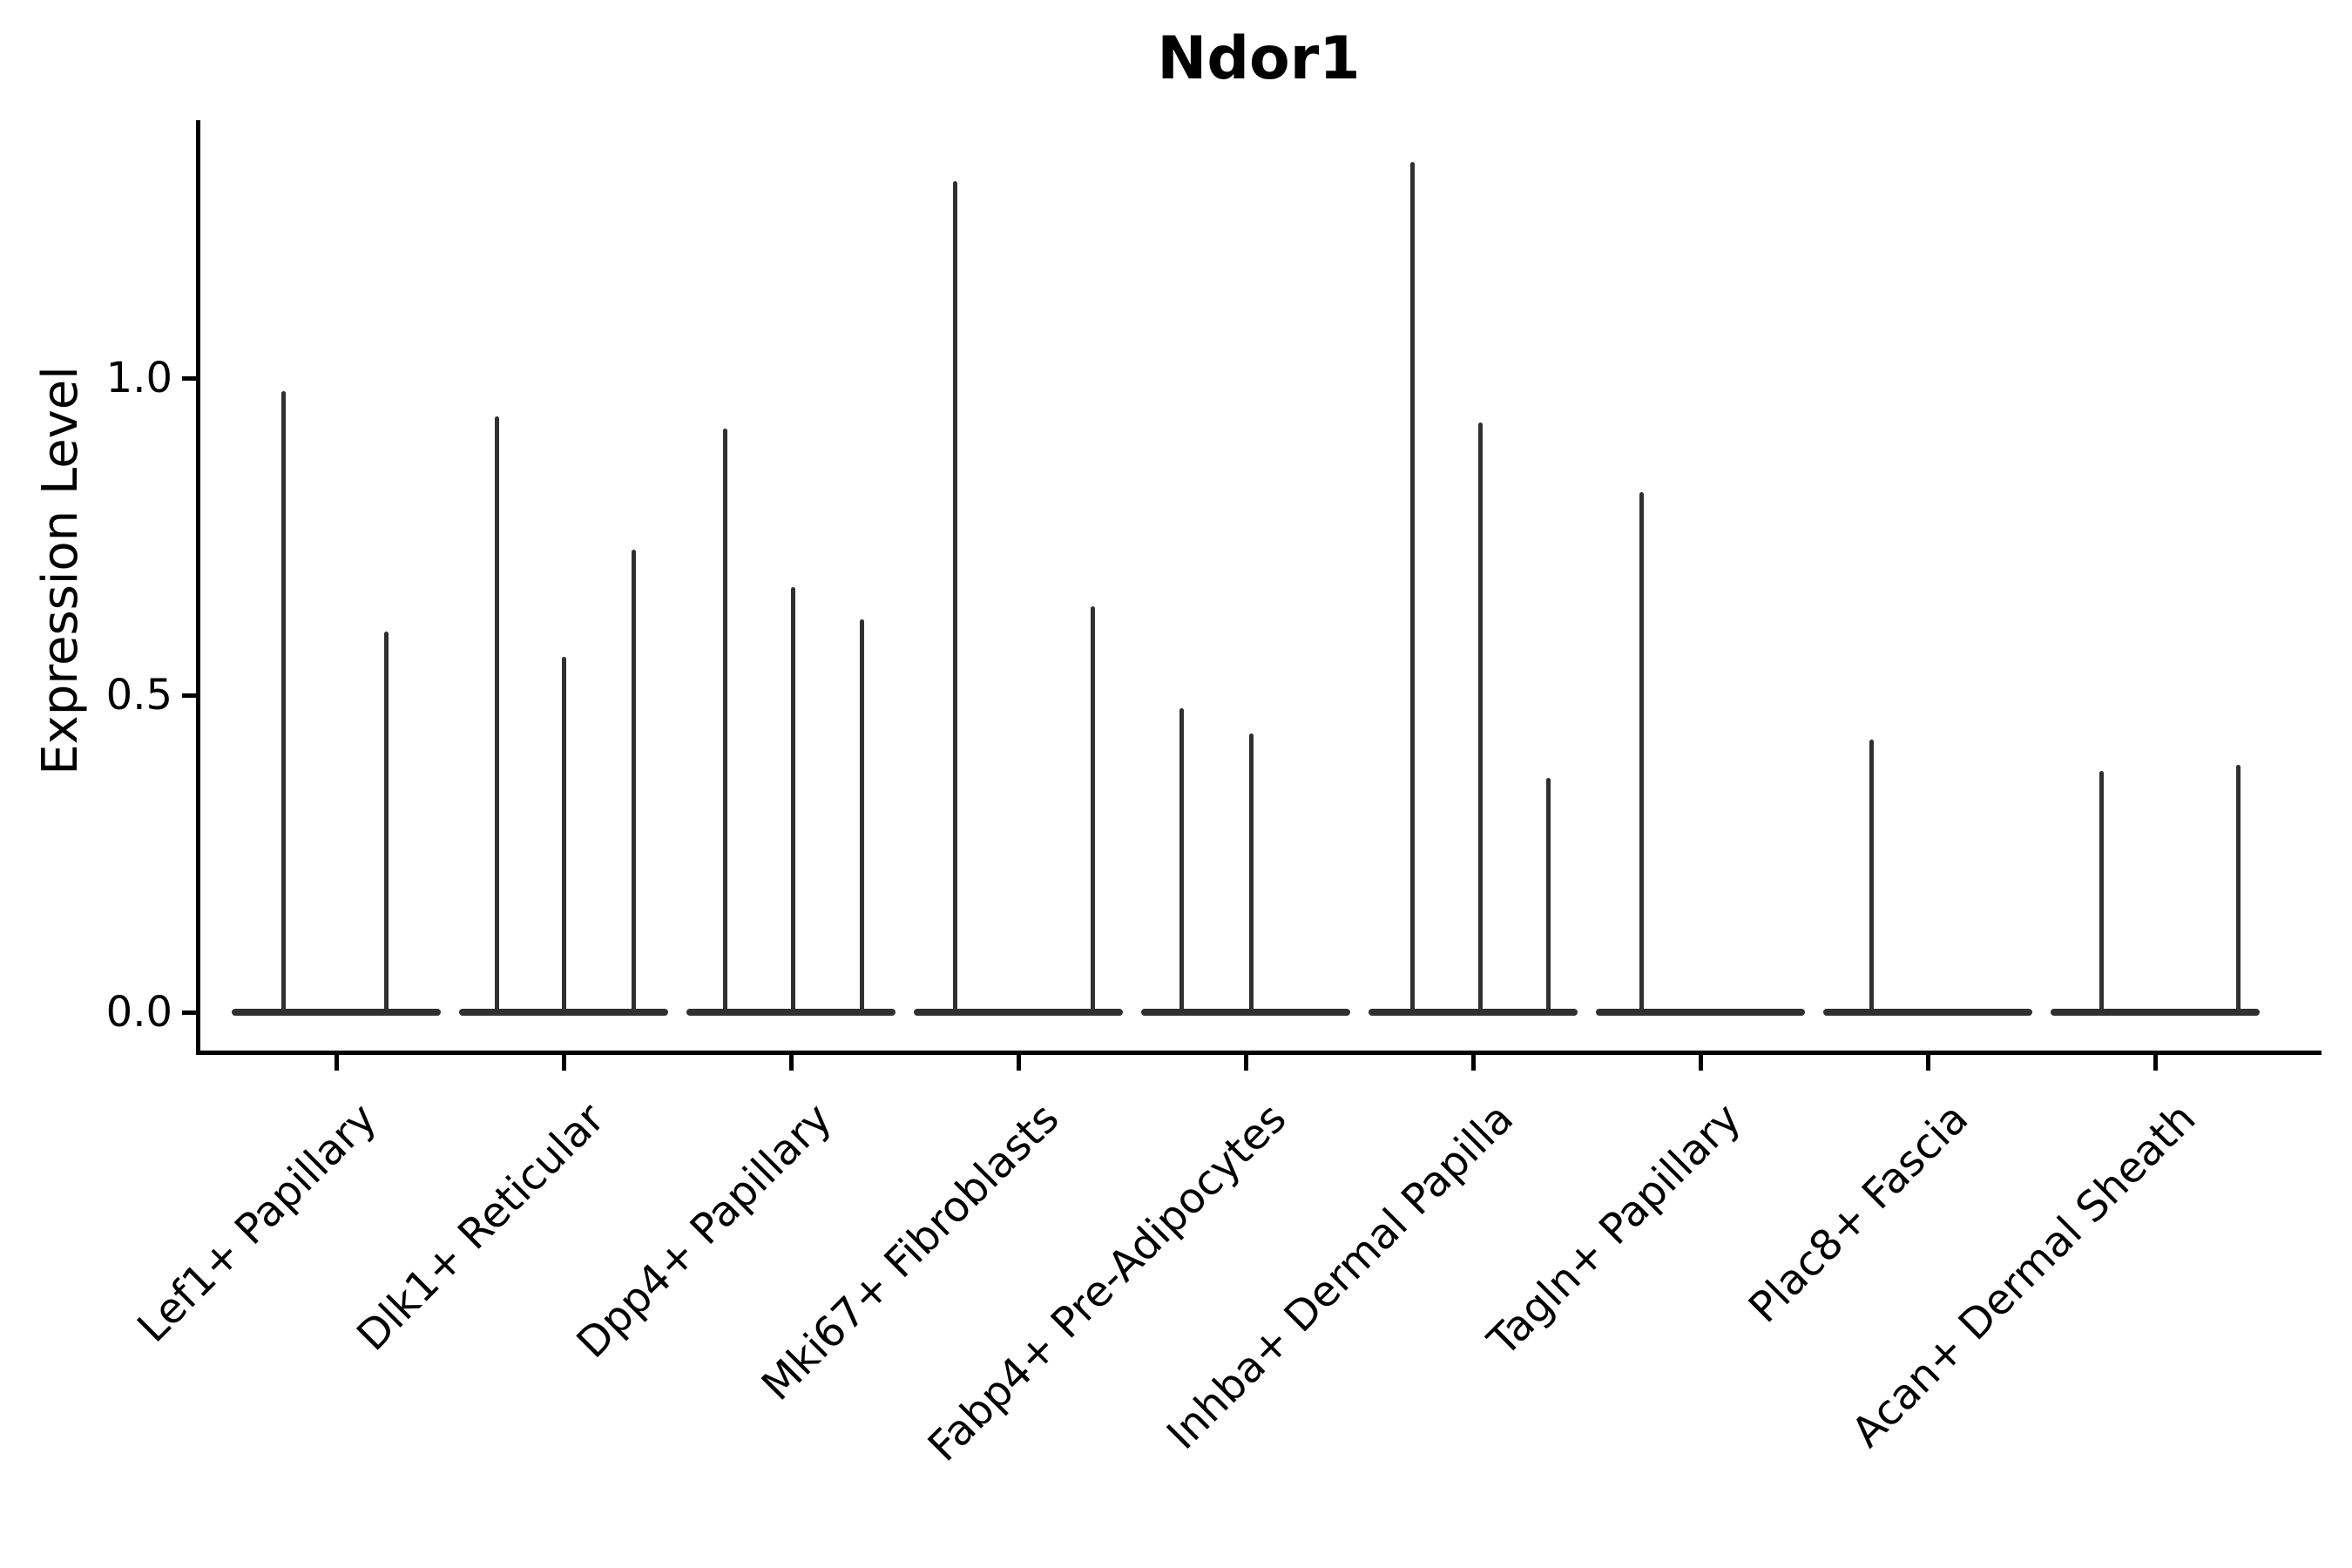  I want to click on y-tick-label: 0.0, so click(138, 1013).